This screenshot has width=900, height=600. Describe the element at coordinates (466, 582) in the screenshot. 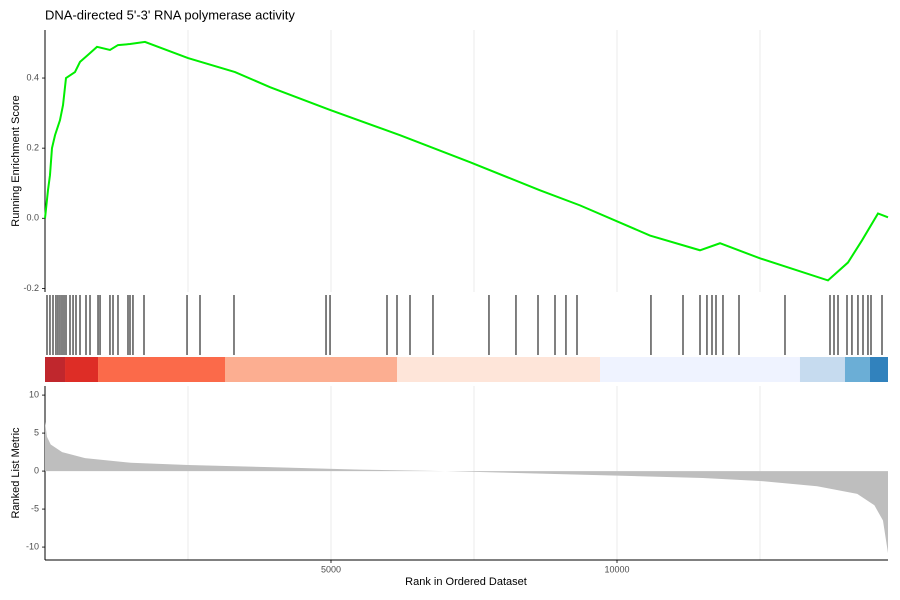

I see `x-axis-title: Rank in Ordered Dataset` at that location.